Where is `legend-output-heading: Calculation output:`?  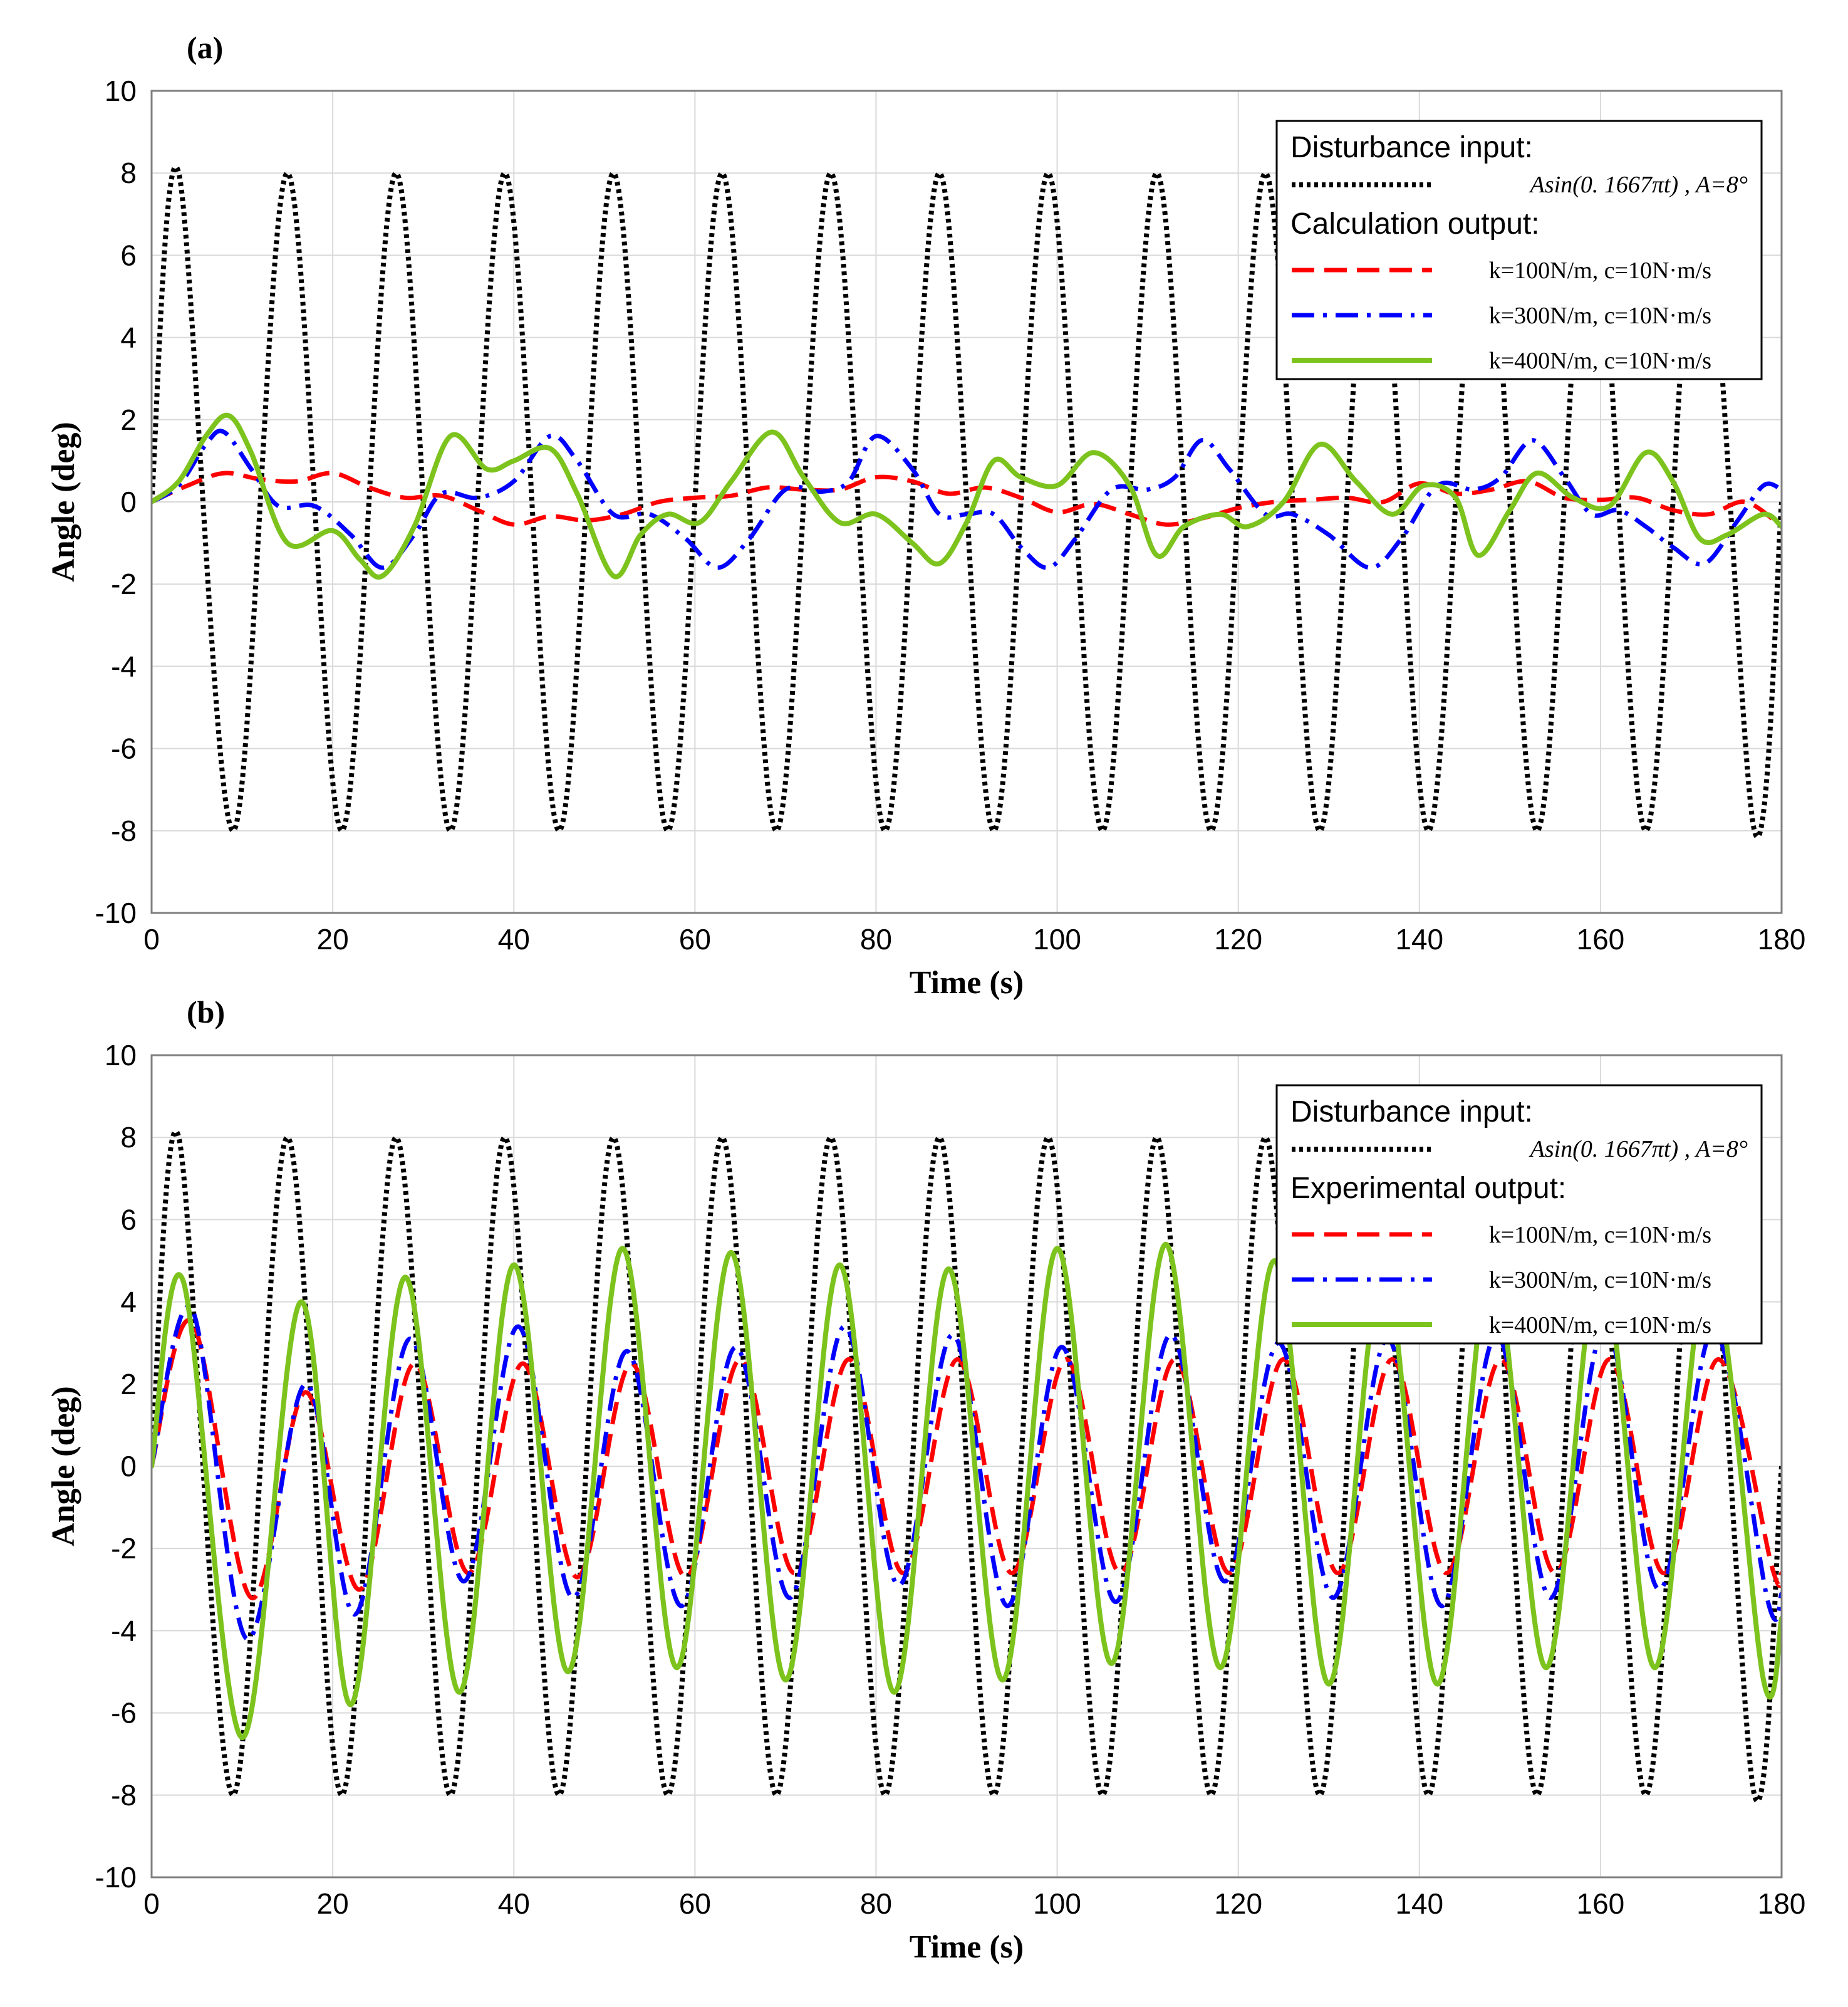
legend-output-heading: Calculation output: is located at coordinates (1415, 224).